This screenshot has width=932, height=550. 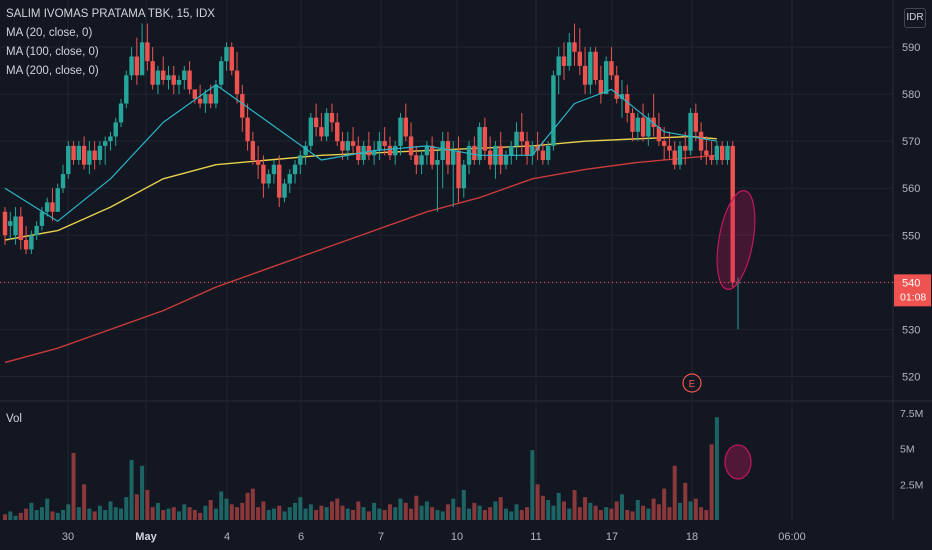 What do you see at coordinates (912, 290) in the screenshot?
I see `last-price-badge` at bounding box center [912, 290].